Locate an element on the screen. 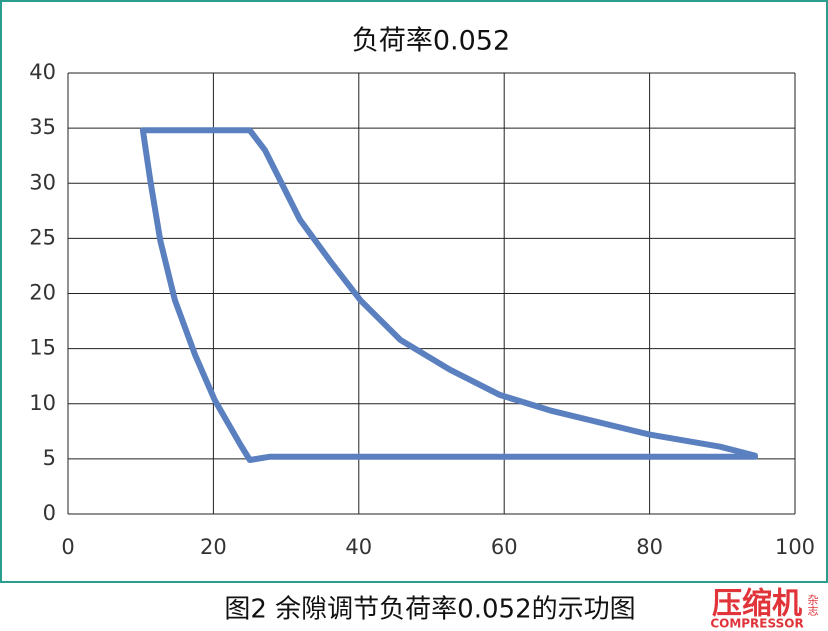 This screenshot has width=828, height=631. x-tick-label: 0 is located at coordinates (67, 547).